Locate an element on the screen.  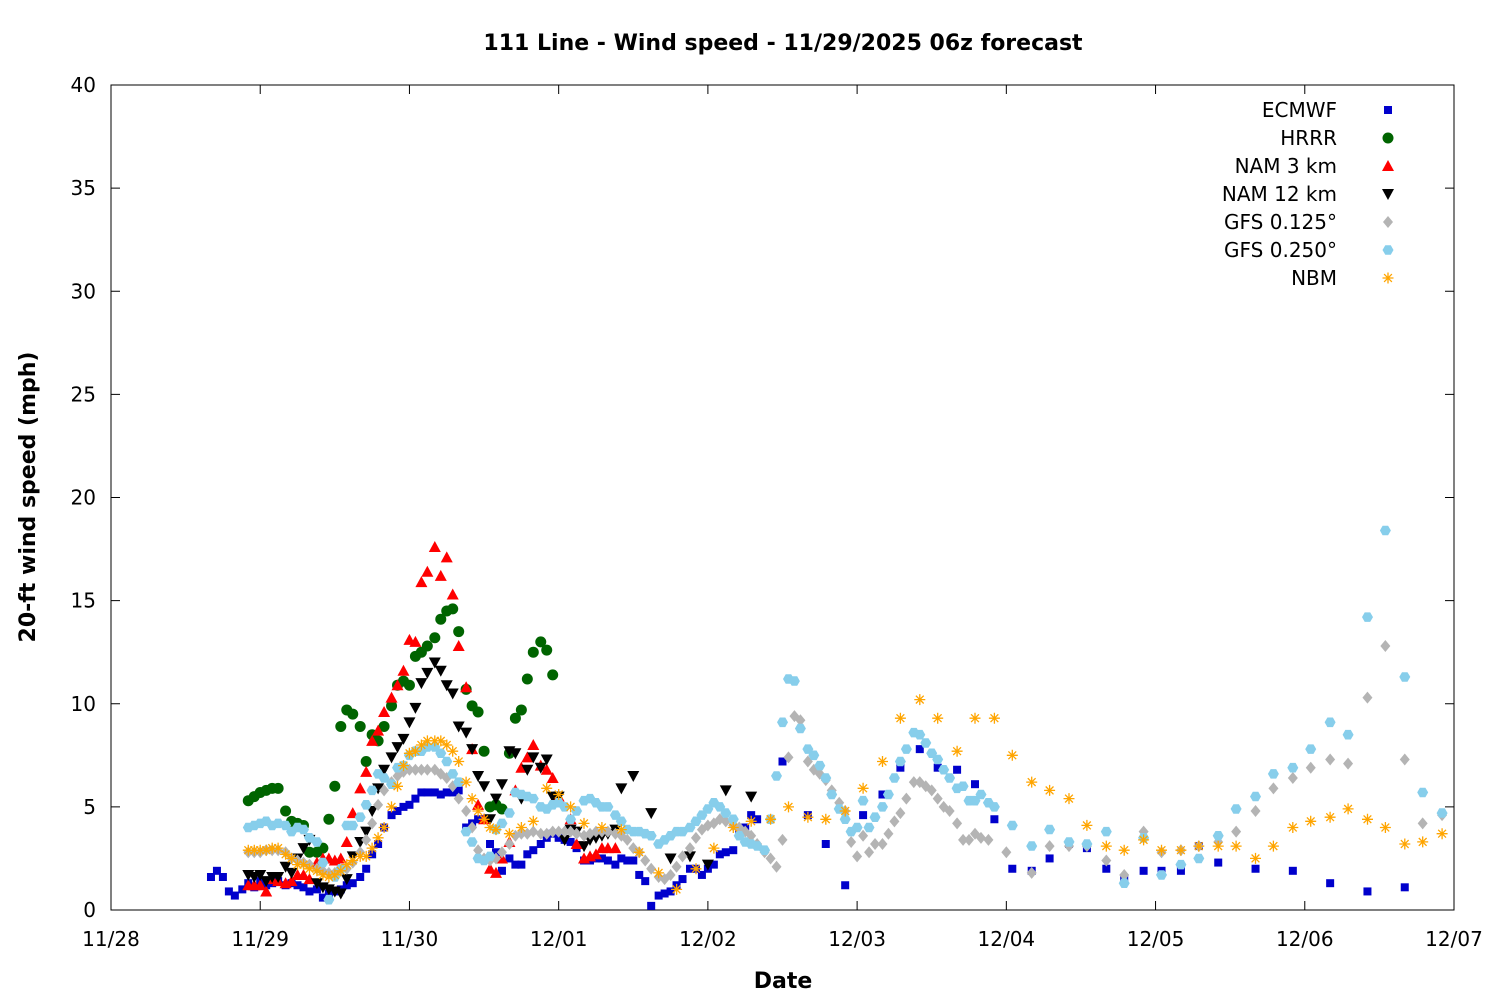
x-tick-label: 11/28 is located at coordinates (111, 939).